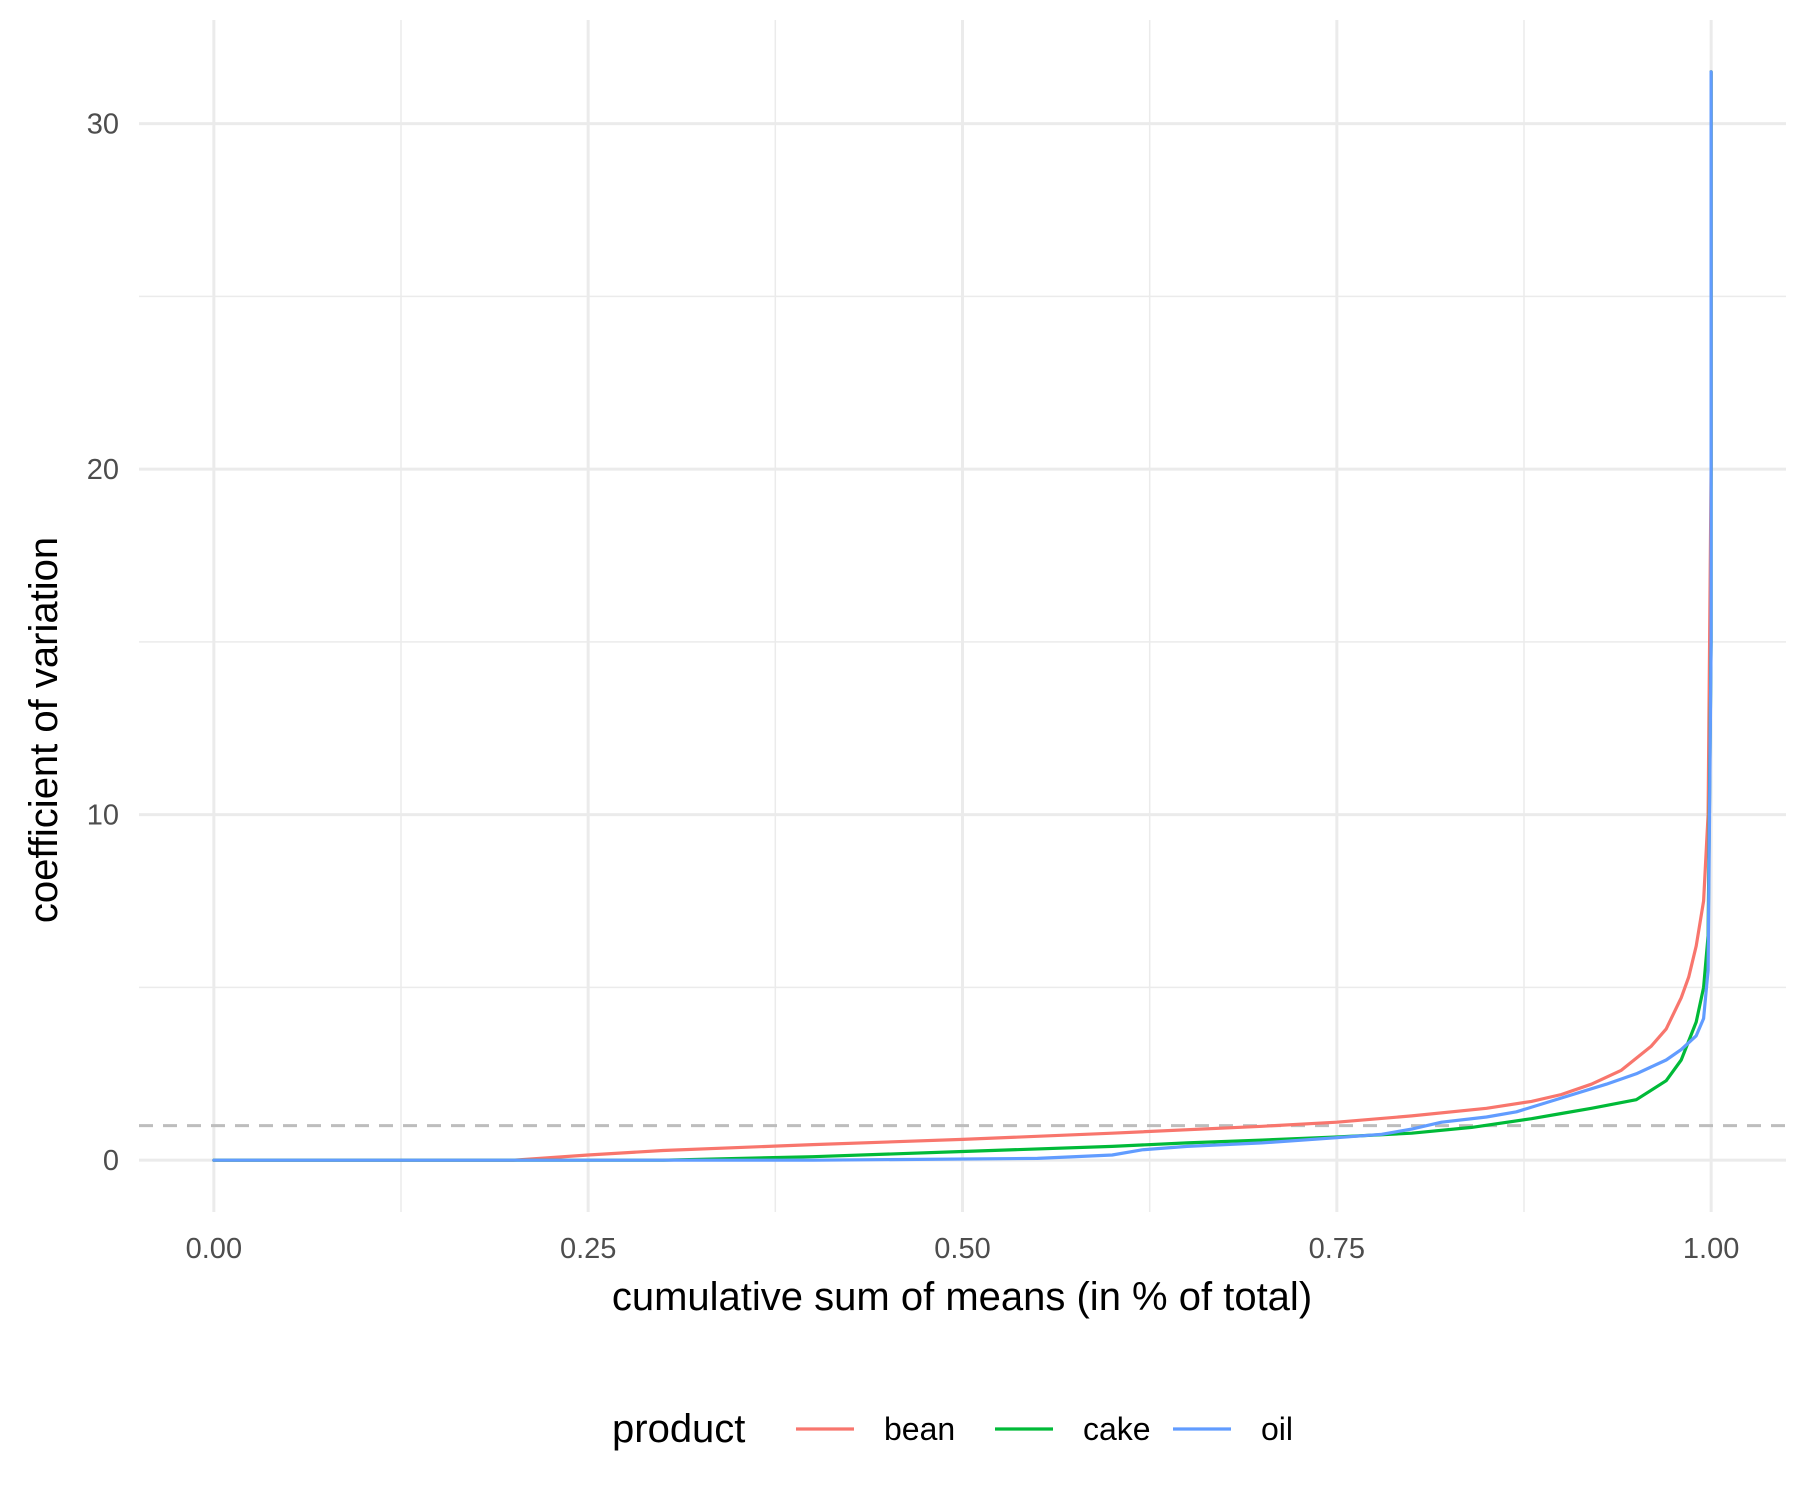 This screenshot has width=1800, height=1500. What do you see at coordinates (111, 1161) in the screenshot?
I see `y-tick-label: 0` at bounding box center [111, 1161].